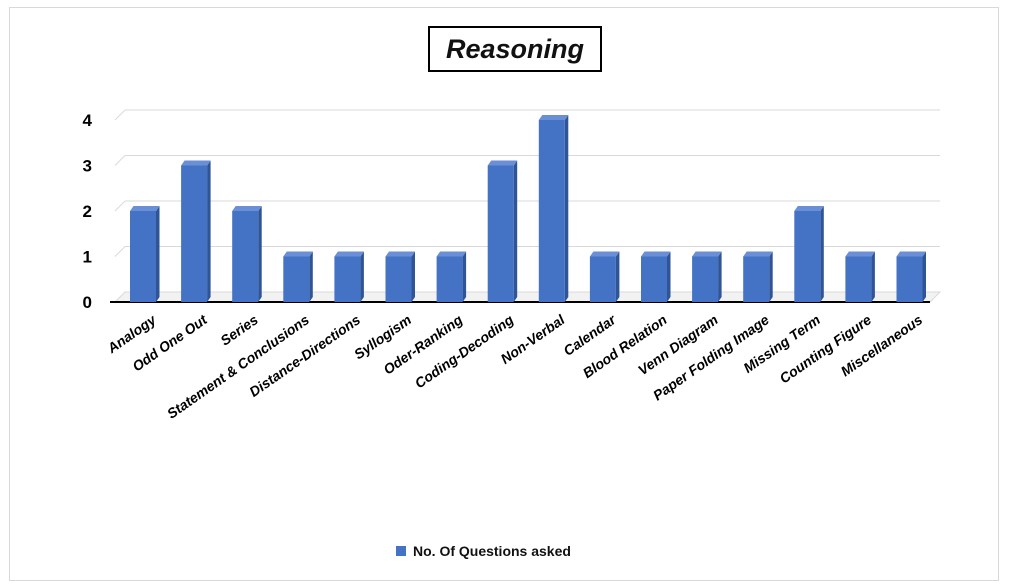 This screenshot has width=1009, height=587. Describe the element at coordinates (87, 211) in the screenshot. I see `y-tick-label: 2` at that location.